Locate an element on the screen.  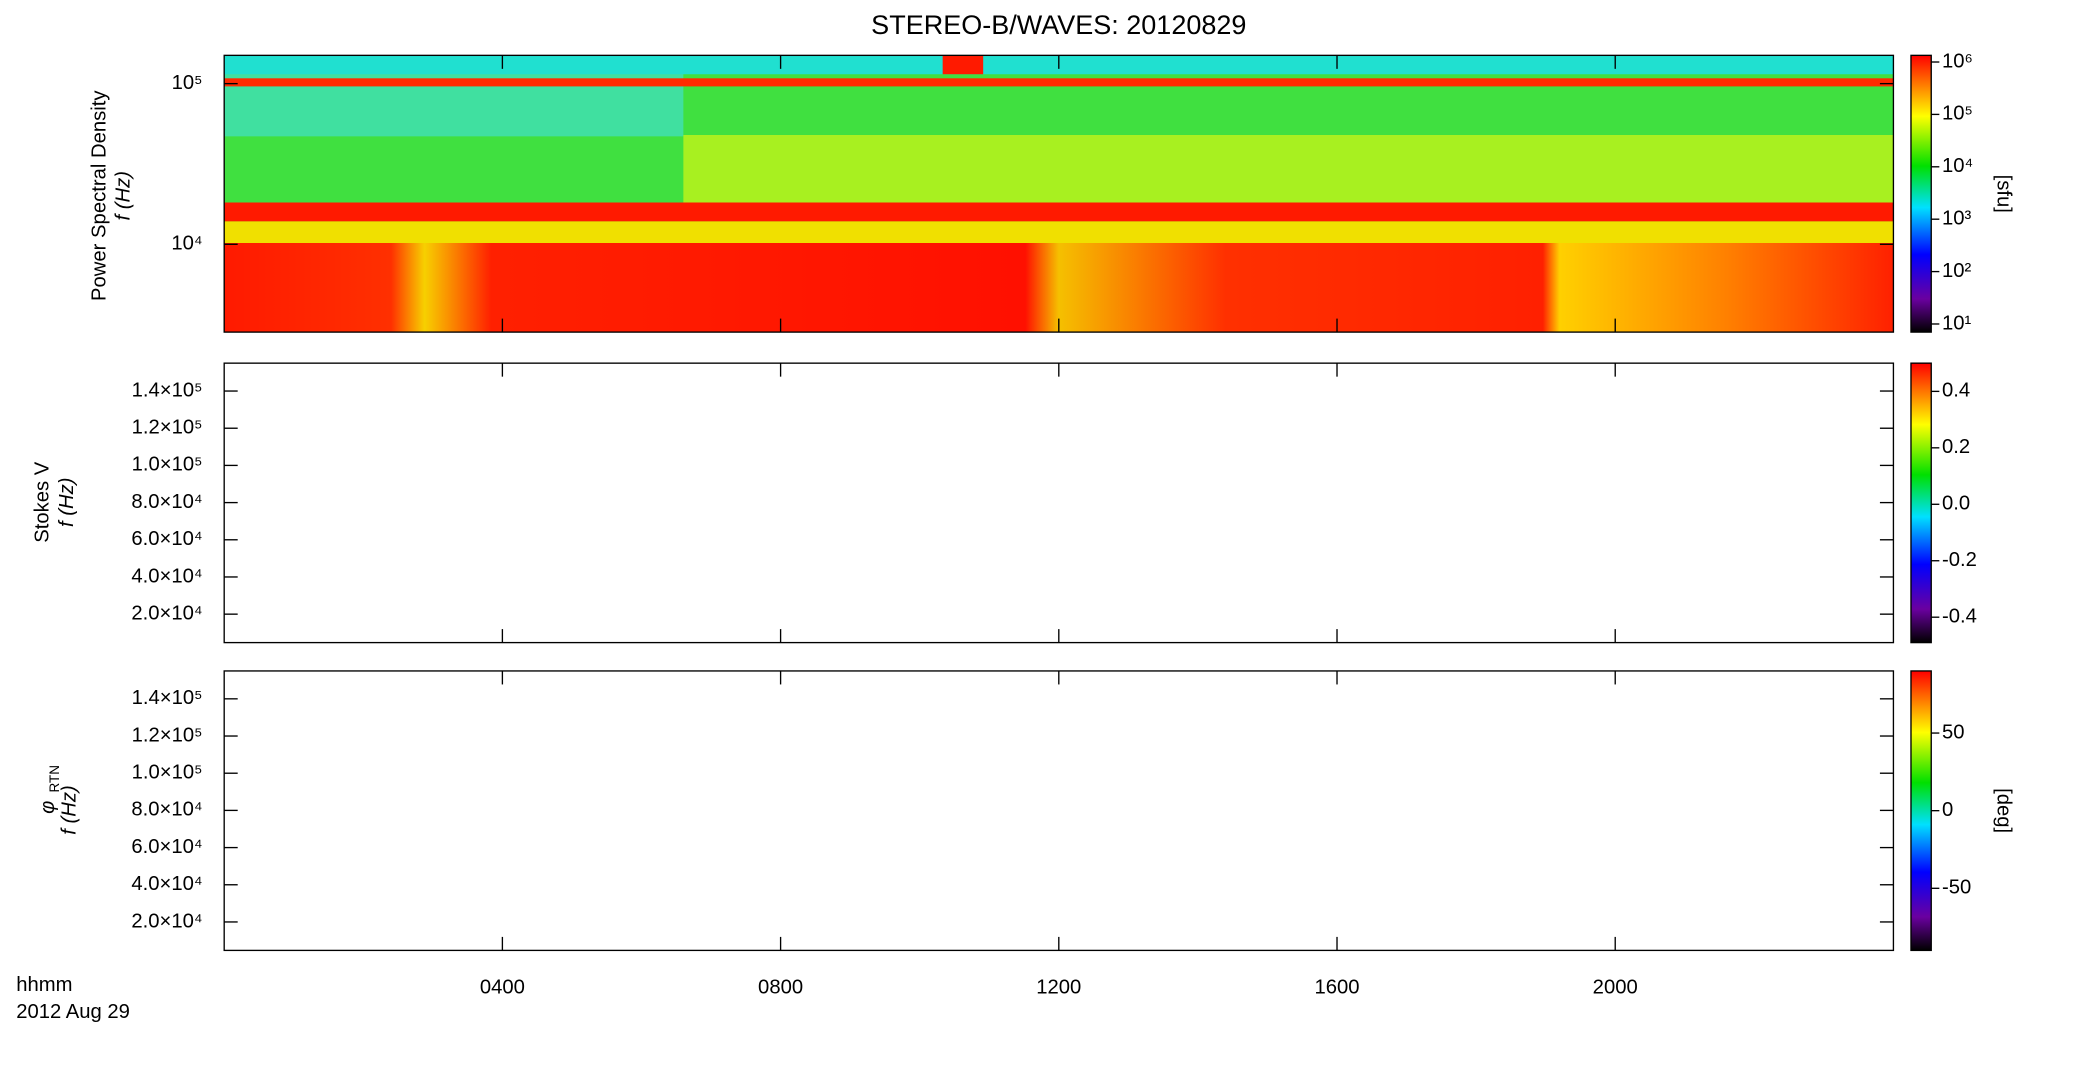
y-label: φ is located at coordinates (48, 807).